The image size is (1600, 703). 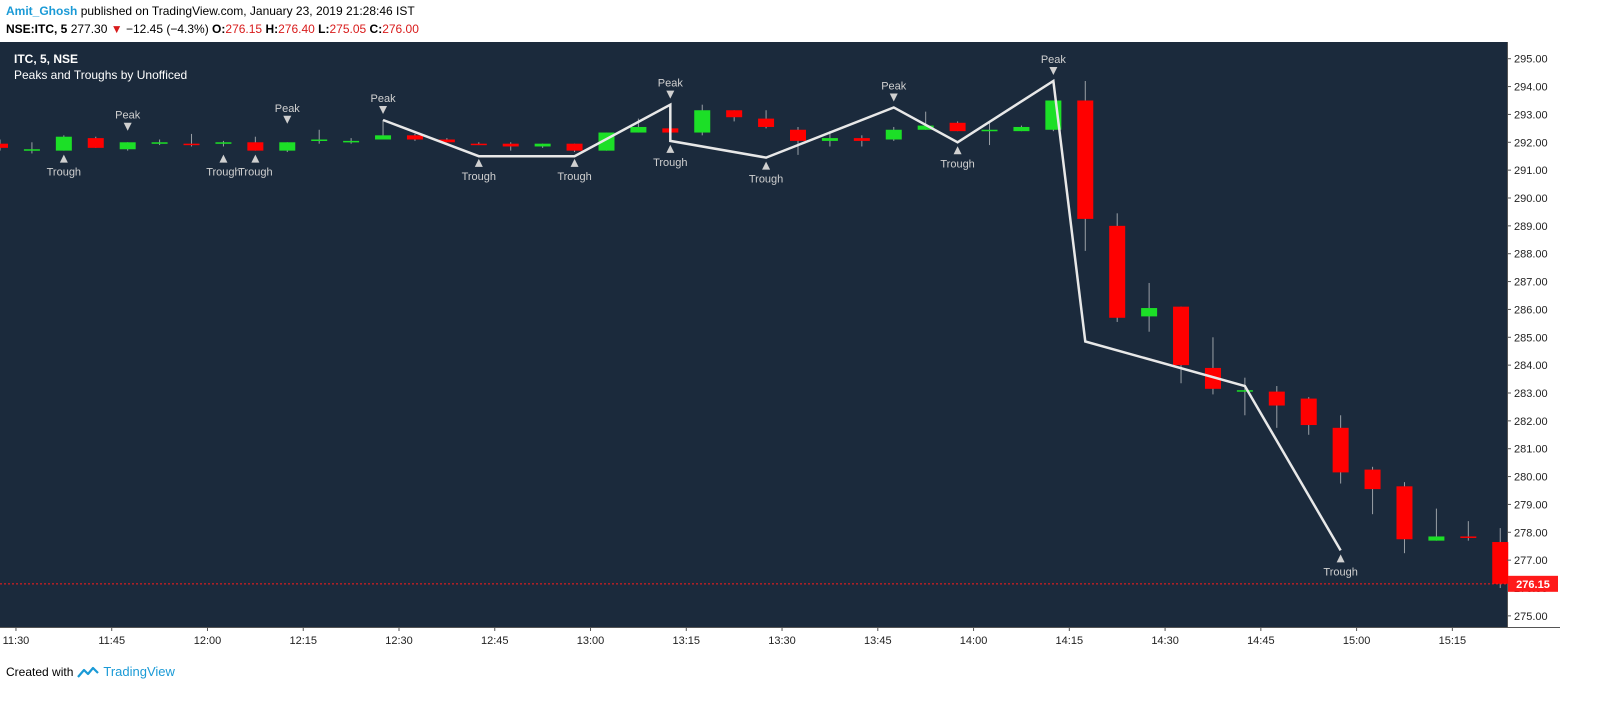 What do you see at coordinates (42, 11) in the screenshot?
I see `author-link: Amit_Ghosh` at bounding box center [42, 11].